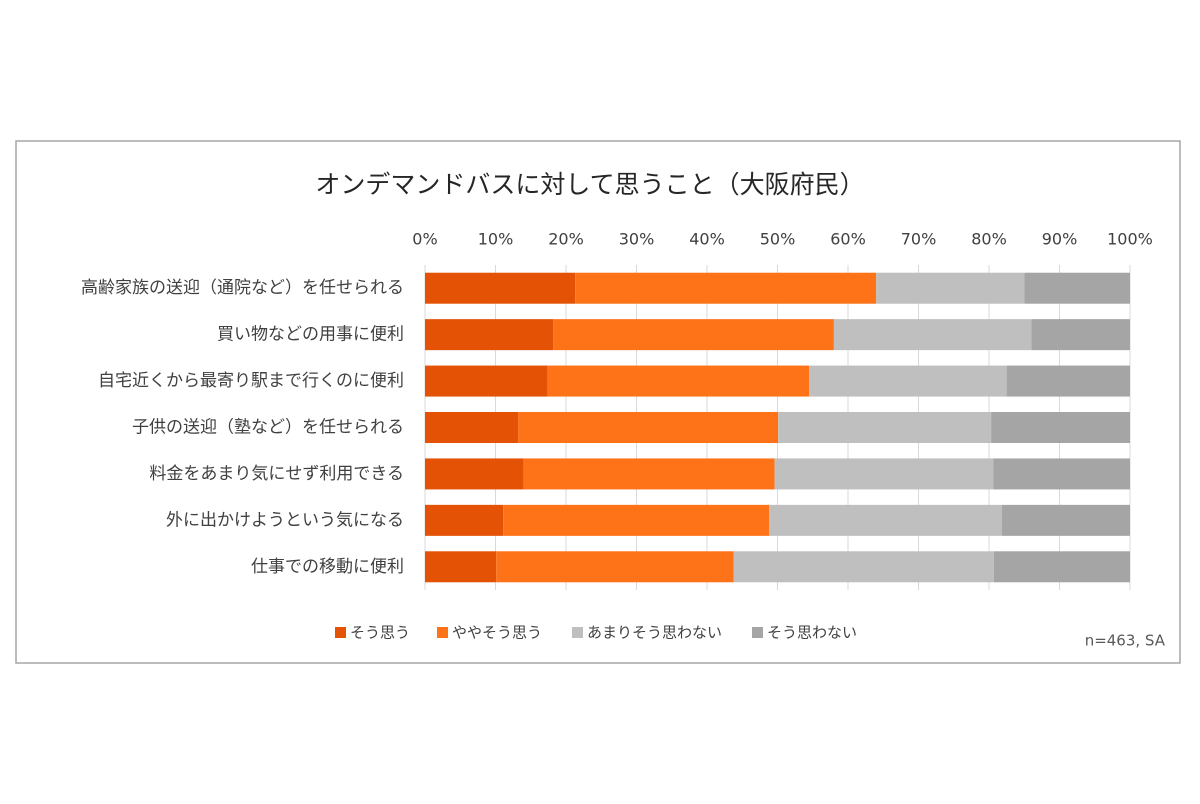 This screenshot has width=1200, height=804. Describe the element at coordinates (268, 427) in the screenshot. I see `y-tick-label: 子供の送迎（塾など）を任せられる` at that location.